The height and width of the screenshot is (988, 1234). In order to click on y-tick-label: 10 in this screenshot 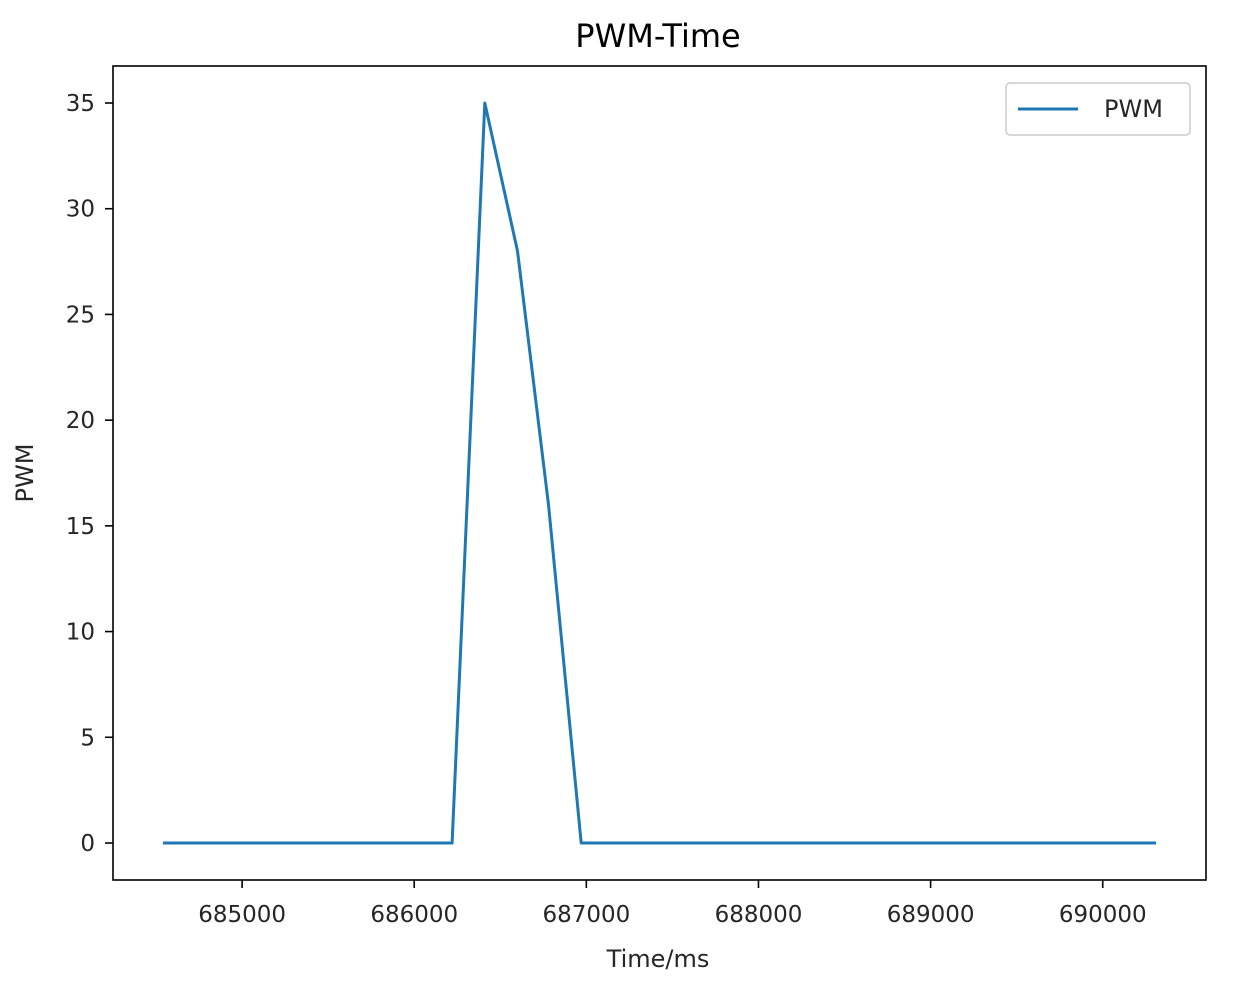, I will do `click(80, 633)`.